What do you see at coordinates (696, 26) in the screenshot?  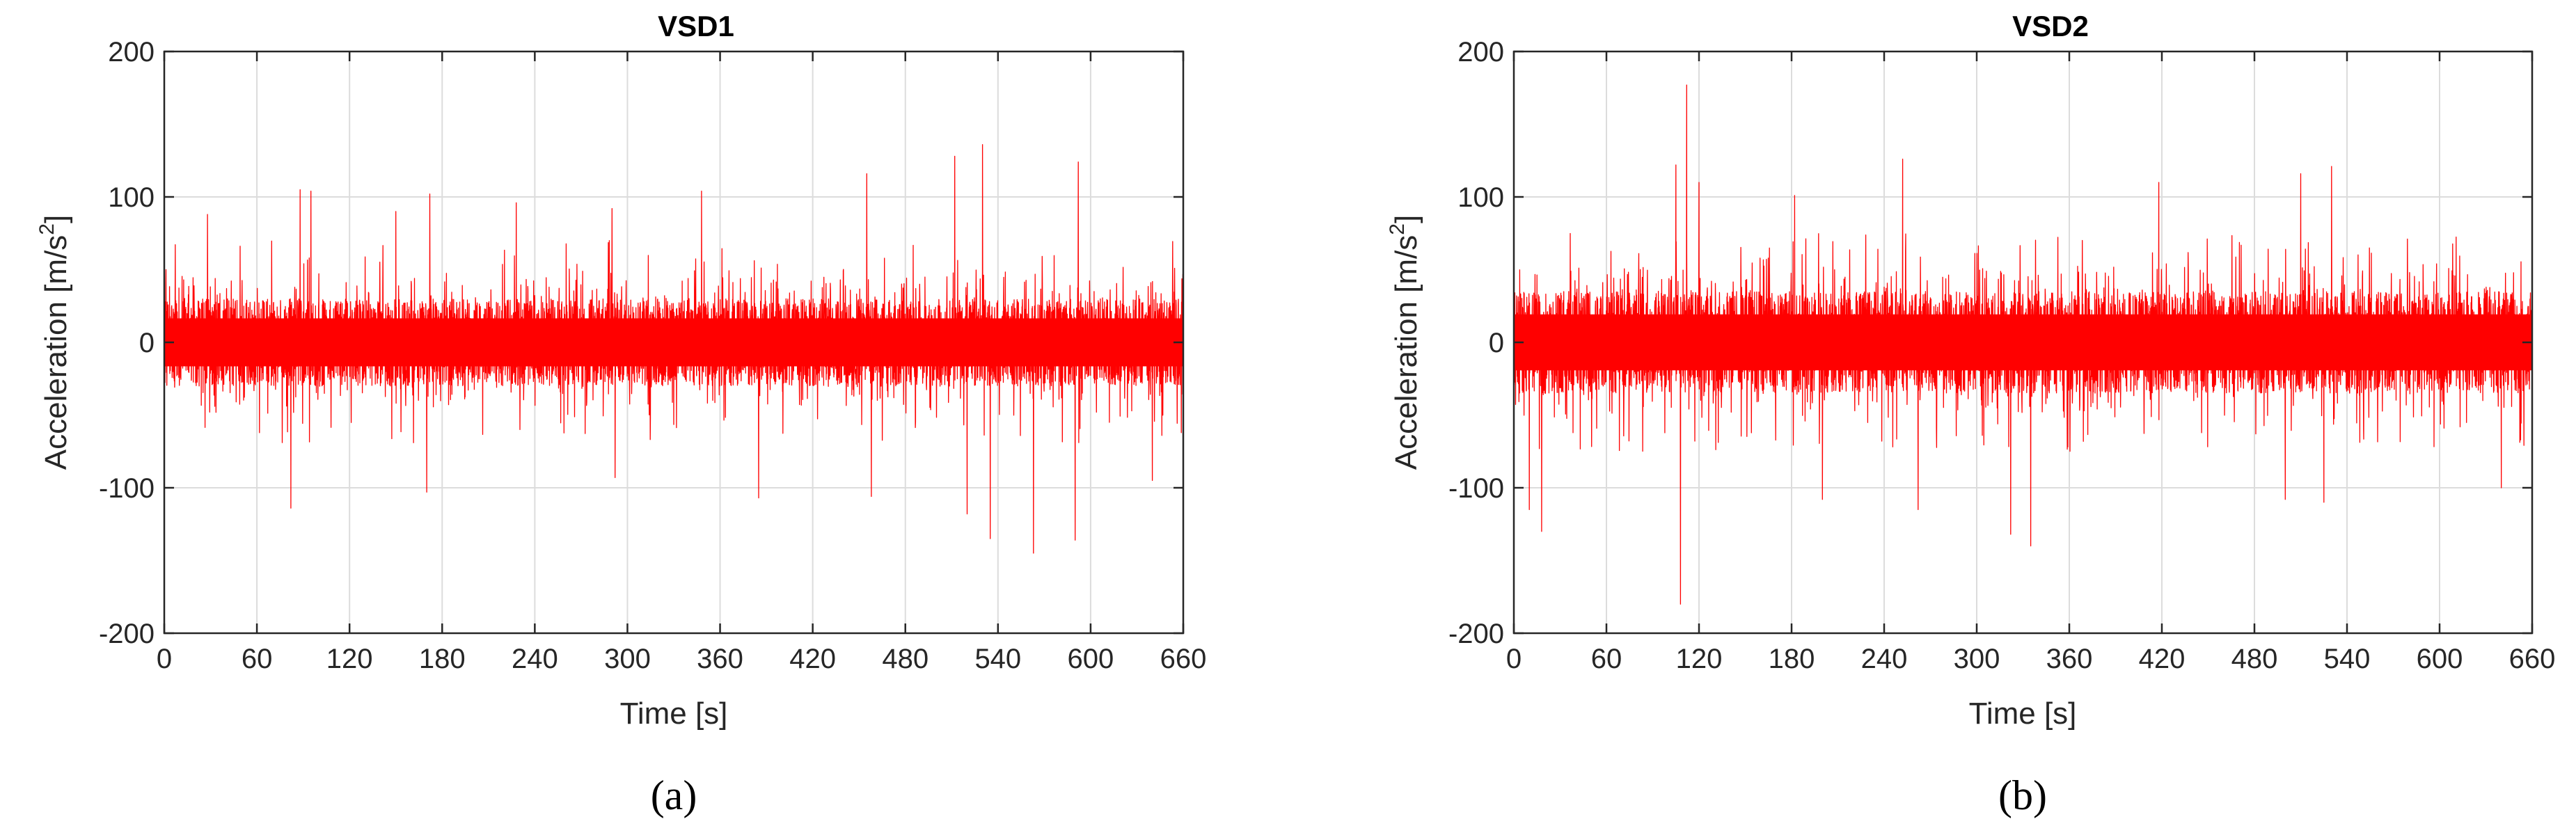 I see `chart-title: VSD1` at bounding box center [696, 26].